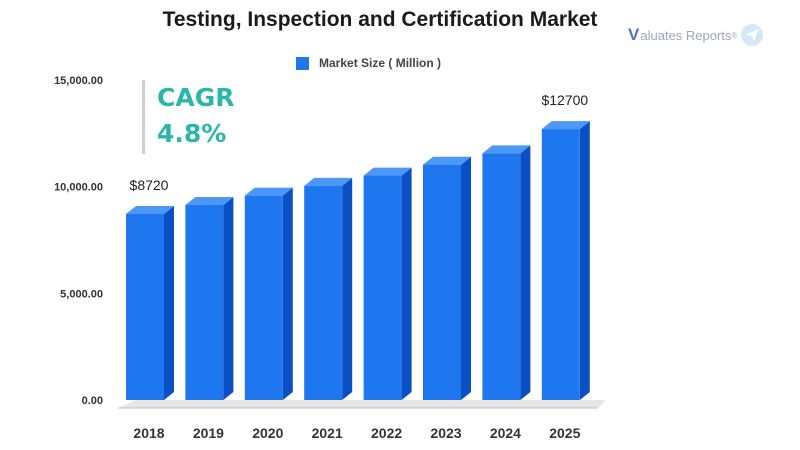  Describe the element at coordinates (634, 34) in the screenshot. I see `logo-mark: V` at that location.